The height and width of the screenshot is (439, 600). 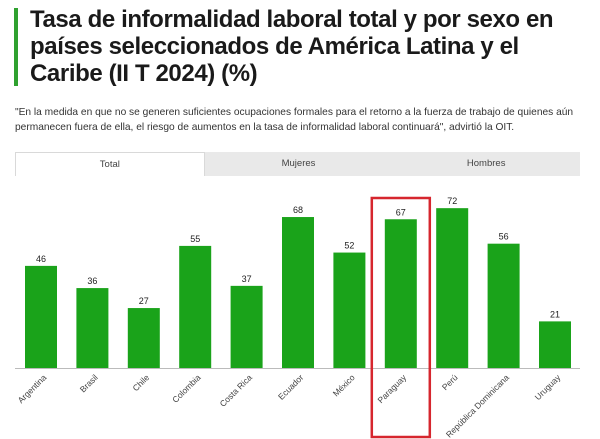 I want to click on bar-uruguay, so click(x=555, y=344).